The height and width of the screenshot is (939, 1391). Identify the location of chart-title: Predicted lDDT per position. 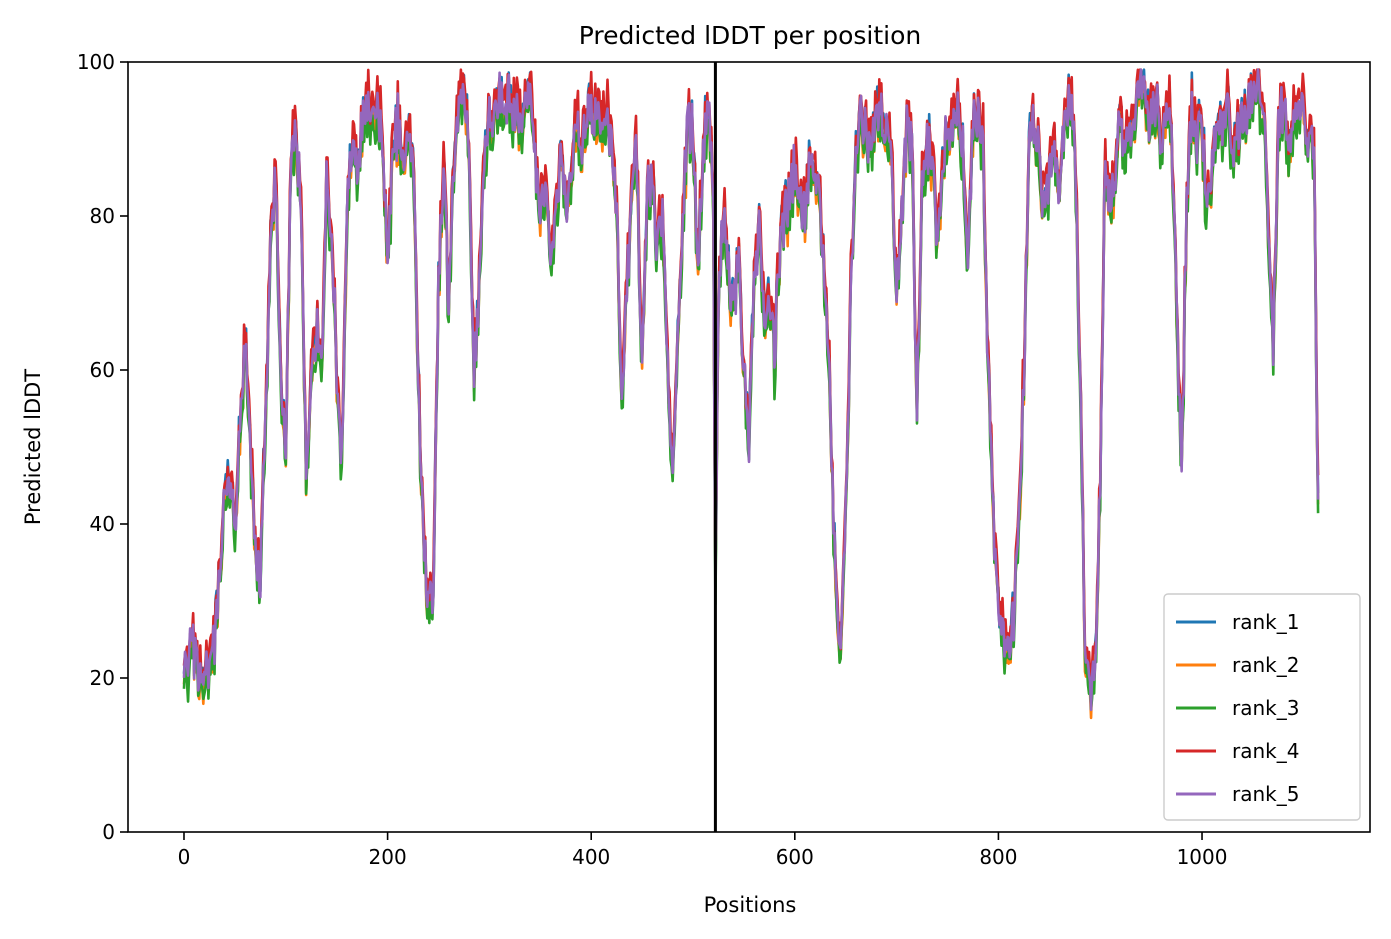
(750, 35).